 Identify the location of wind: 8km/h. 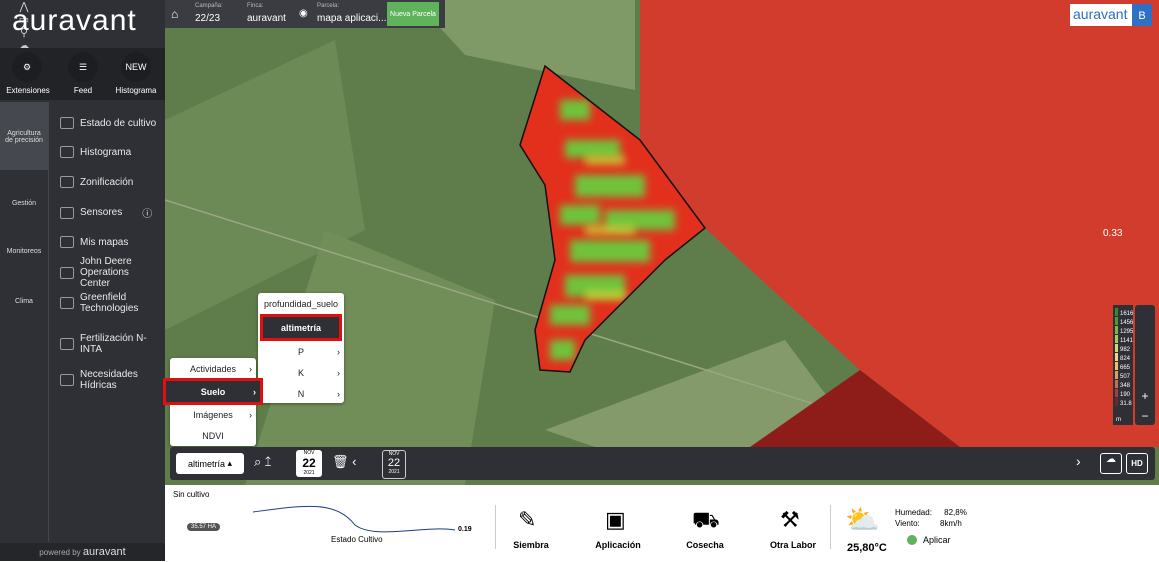
(951, 523).